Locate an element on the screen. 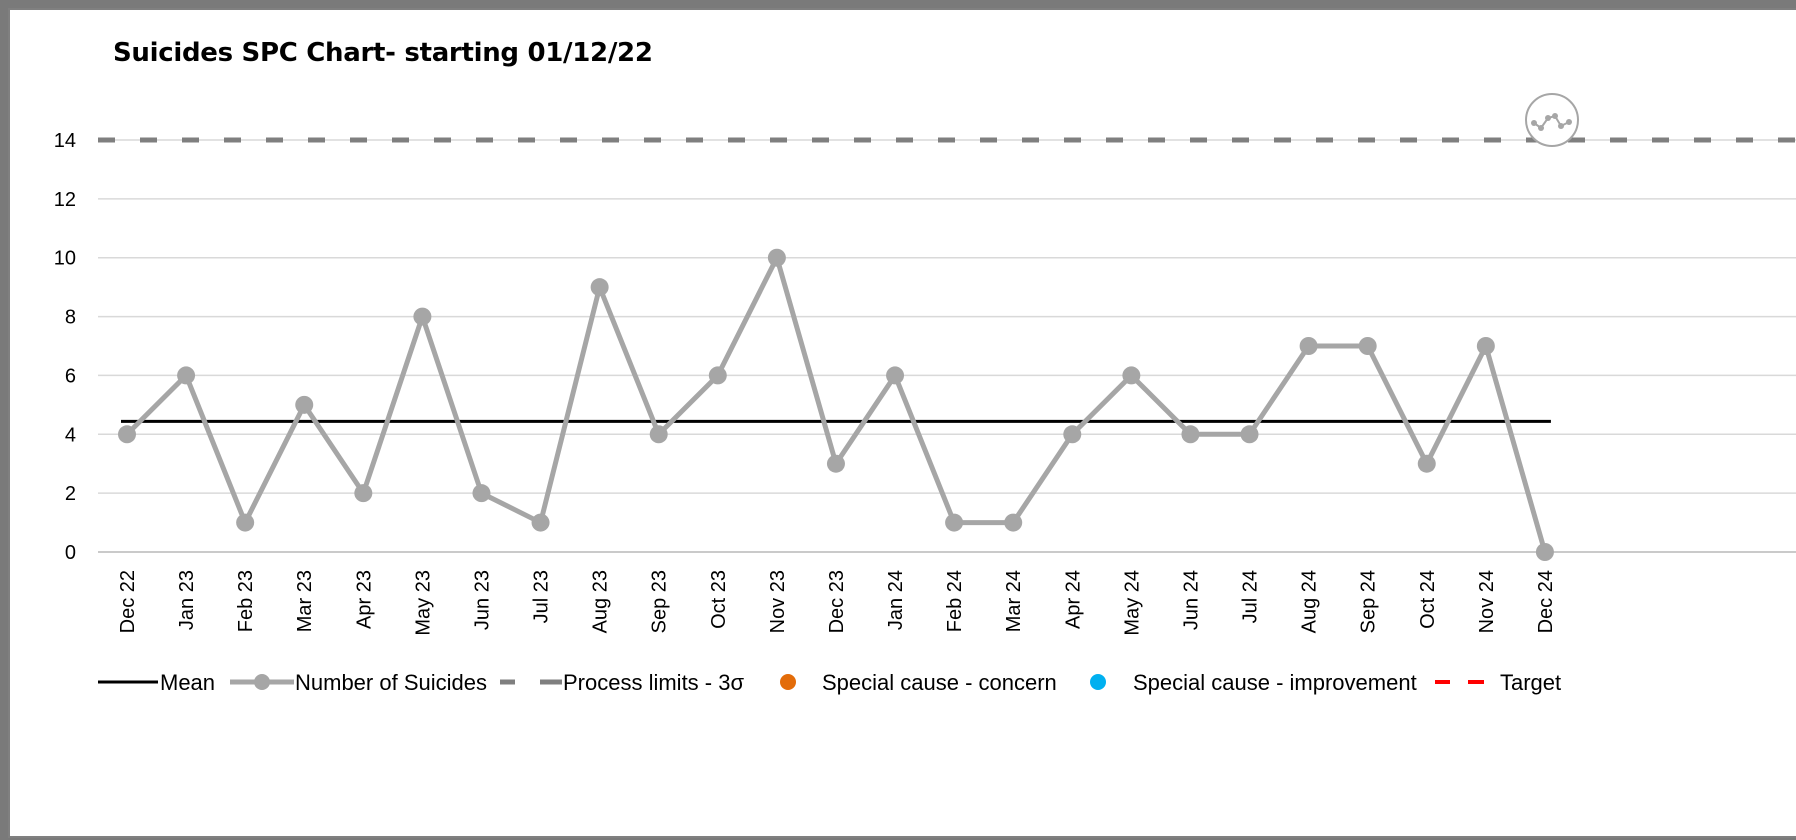 This screenshot has height=840, width=1796. legend-concern-marker is located at coordinates (788, 682).